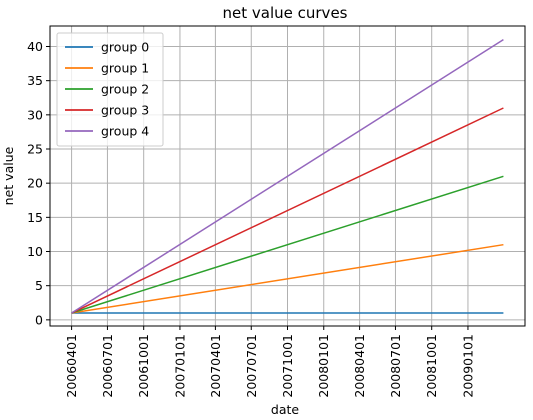  Describe the element at coordinates (323, 366) in the screenshot. I see `x-tick-label: 20080101` at that location.